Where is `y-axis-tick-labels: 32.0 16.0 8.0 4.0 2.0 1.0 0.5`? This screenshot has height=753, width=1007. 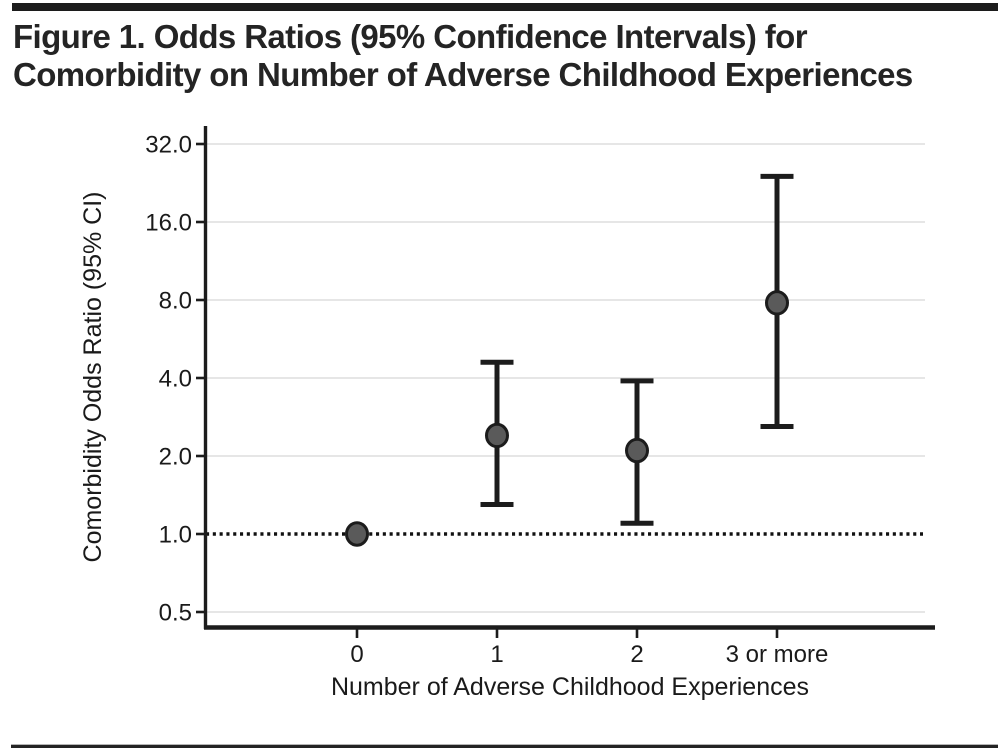 y-axis-tick-labels: 32.0 16.0 8.0 4.0 2.0 1.0 0.5 is located at coordinates (168, 379).